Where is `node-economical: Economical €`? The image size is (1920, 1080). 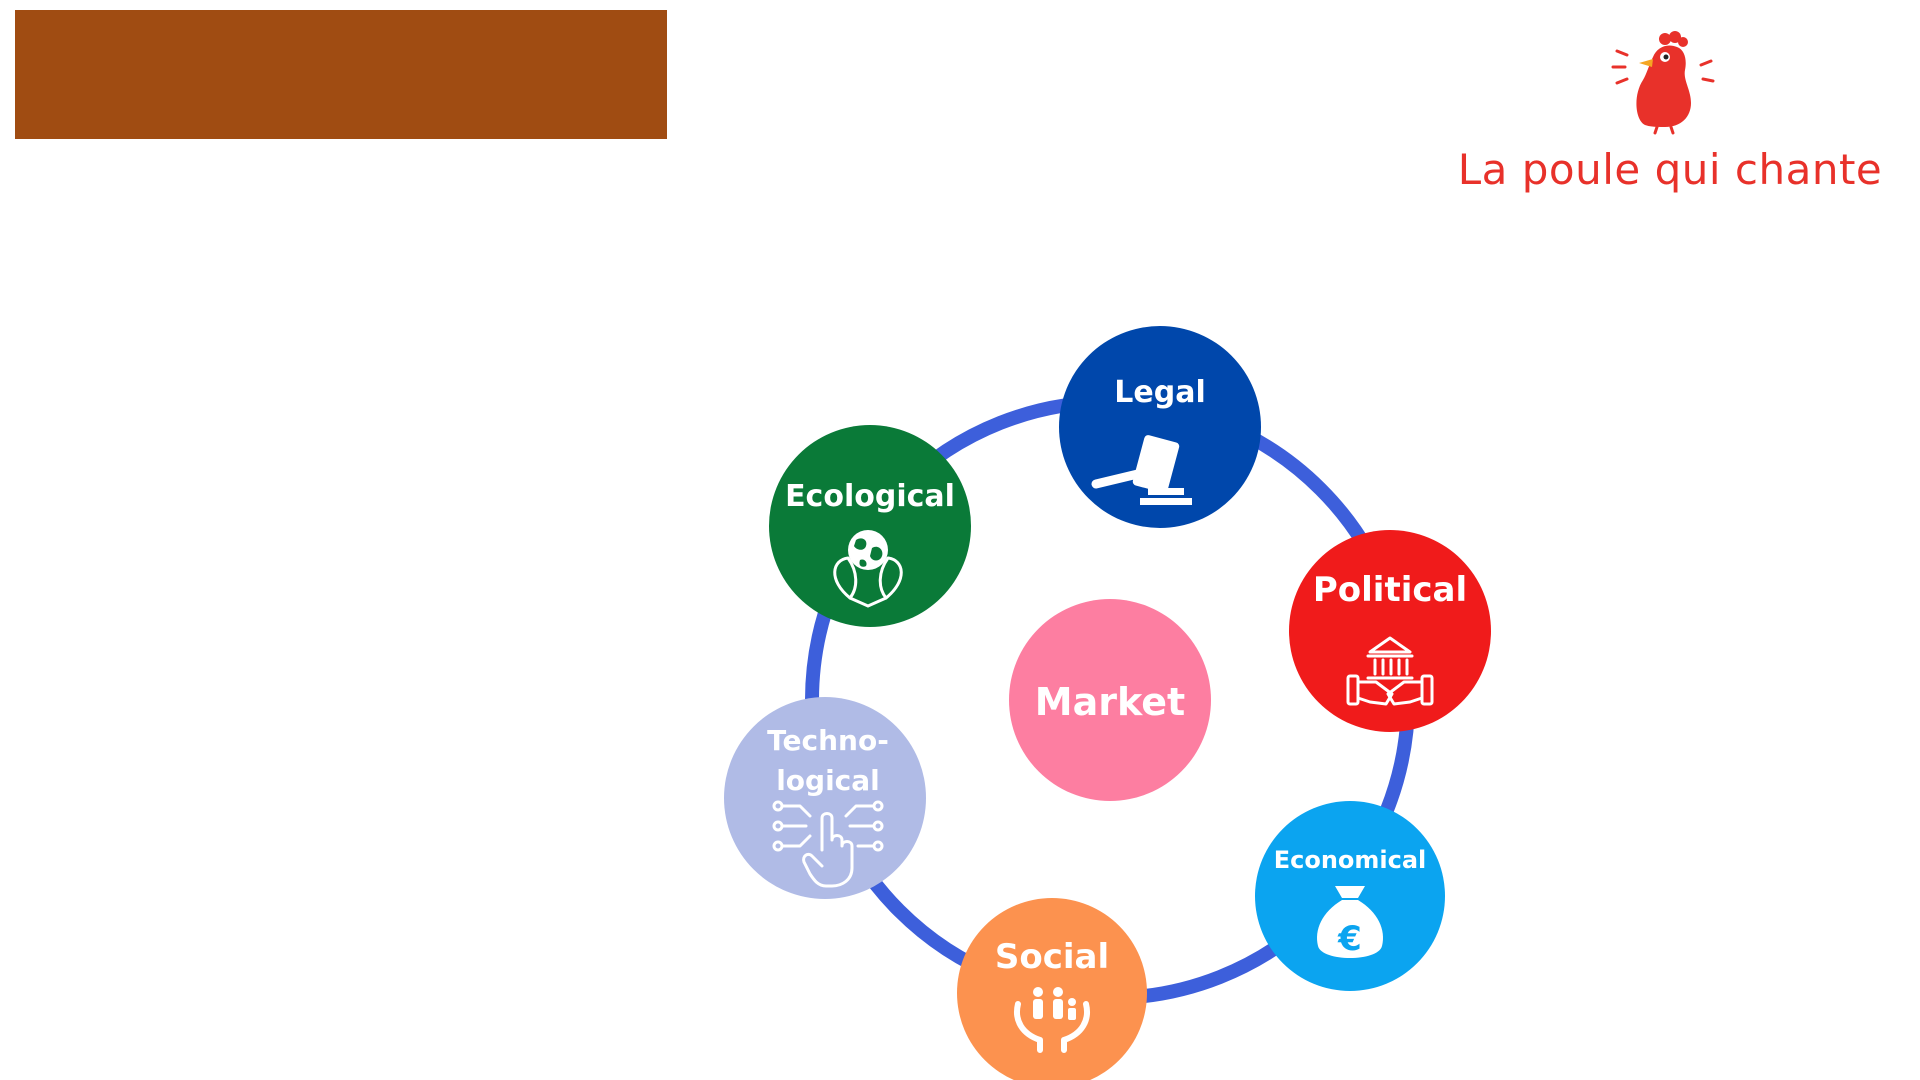
node-economical: Economical € is located at coordinates (1350, 896).